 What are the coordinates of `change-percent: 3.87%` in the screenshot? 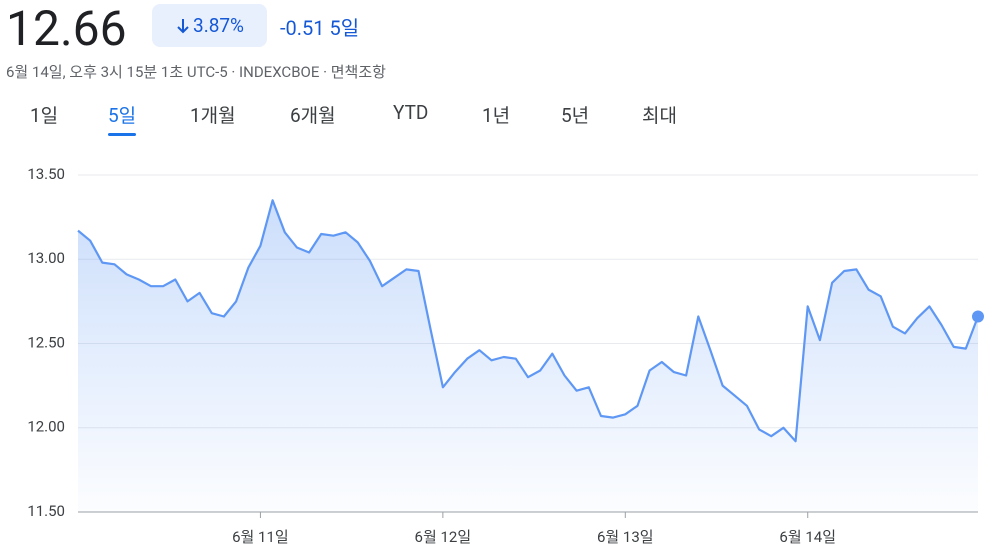 It's located at (218, 25).